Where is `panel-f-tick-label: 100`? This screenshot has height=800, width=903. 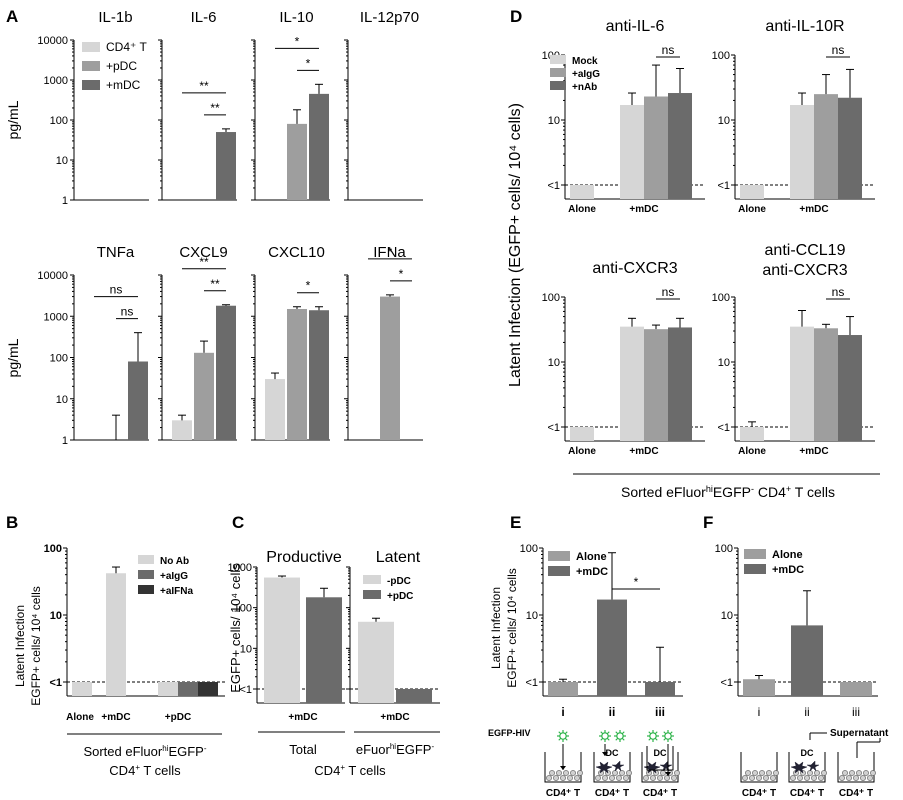
panel-f-tick-label: 100 is located at coordinates (724, 549).